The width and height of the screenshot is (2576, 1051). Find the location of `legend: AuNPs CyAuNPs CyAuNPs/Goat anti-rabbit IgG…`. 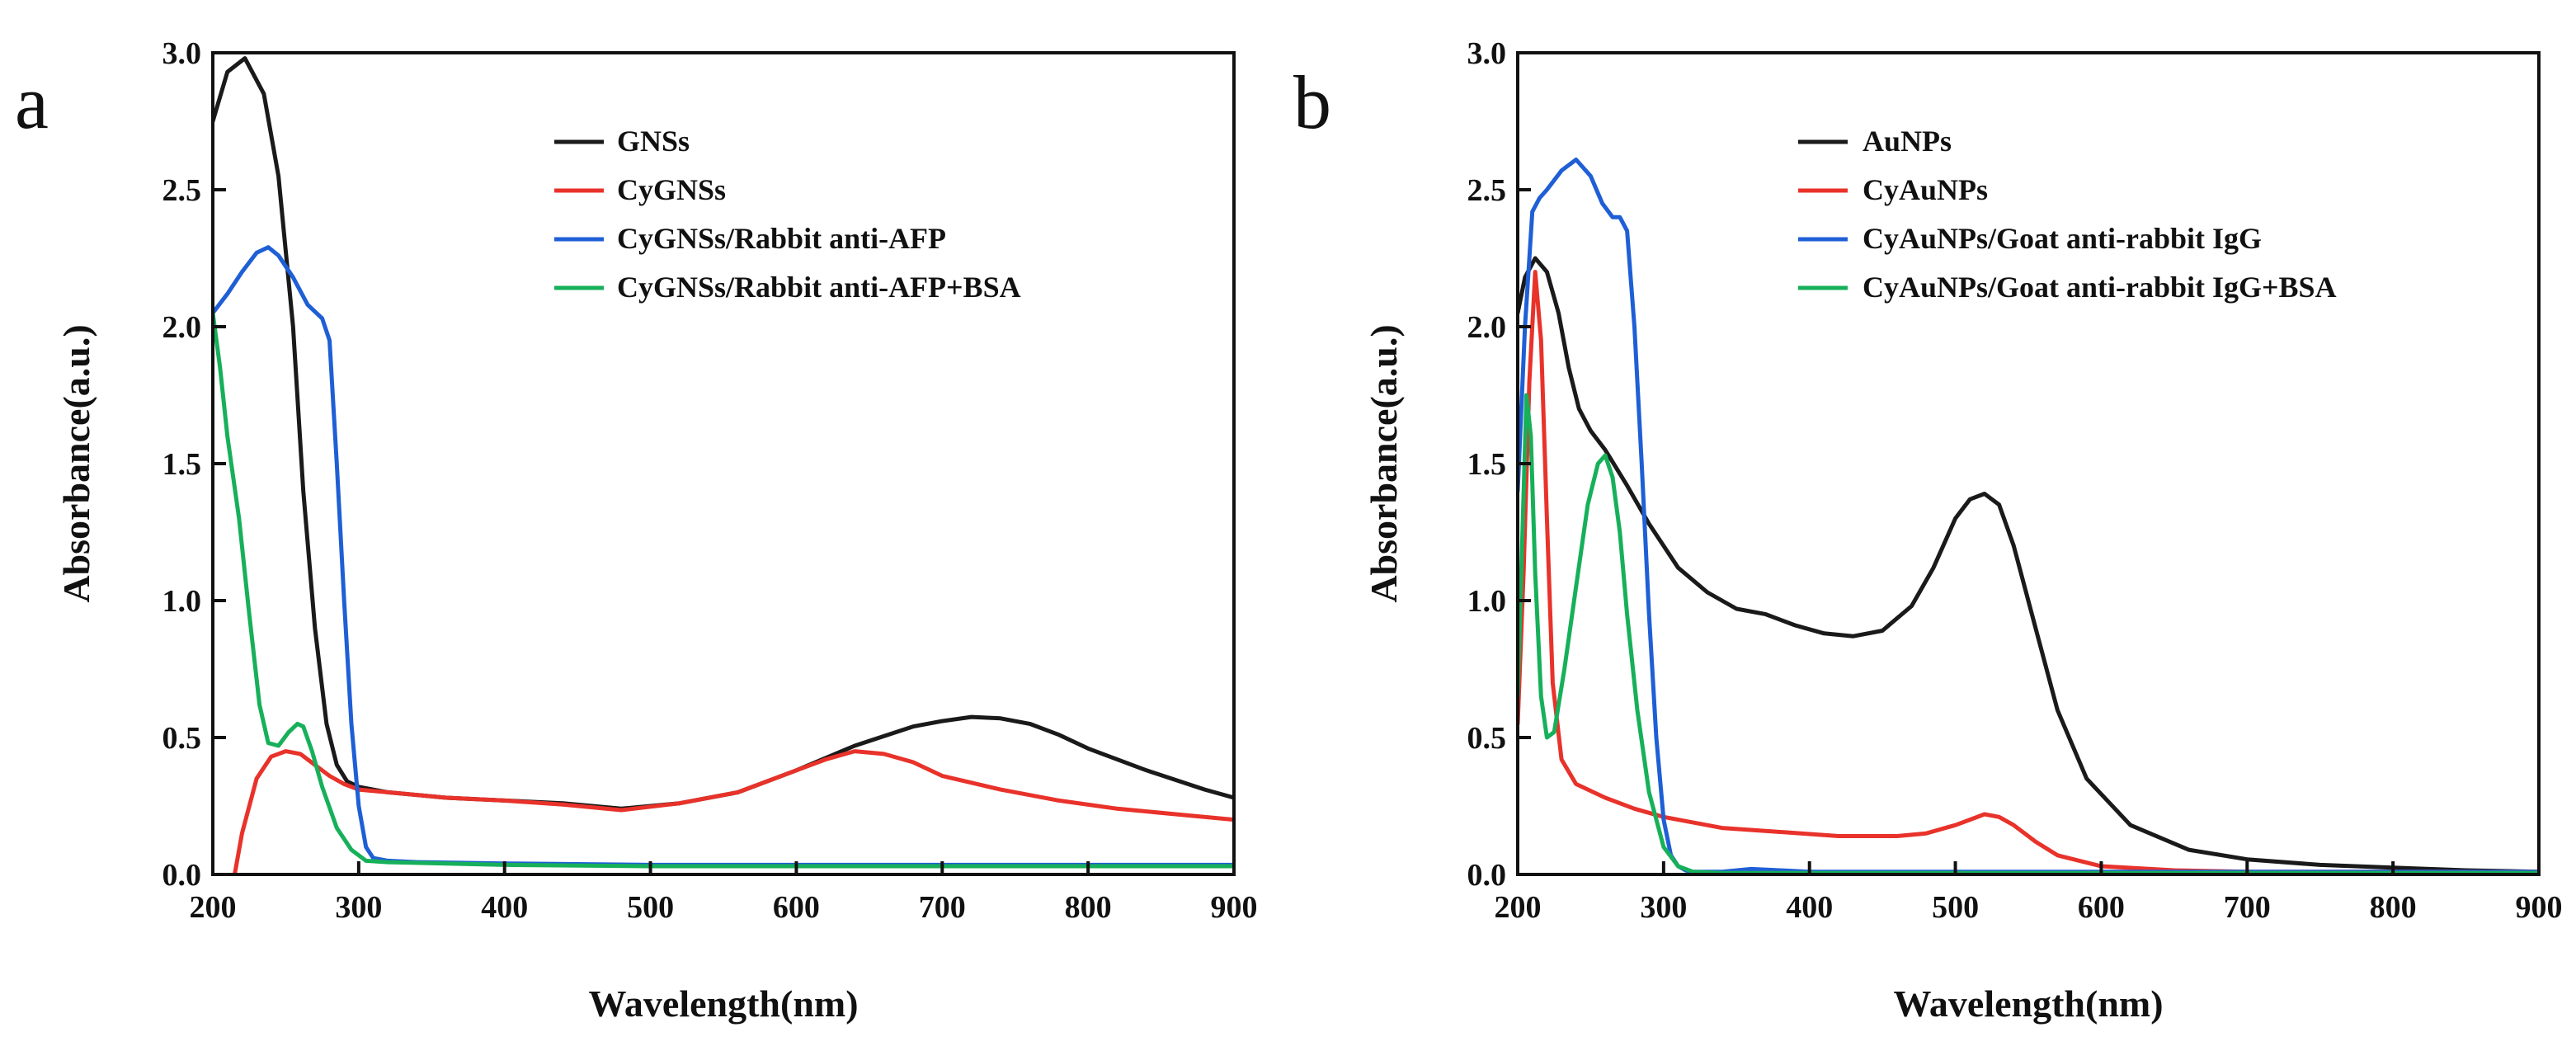

legend: AuNPs CyAuNPs CyAuNPs/Goat anti-rabbit IgG… is located at coordinates (2067, 215).